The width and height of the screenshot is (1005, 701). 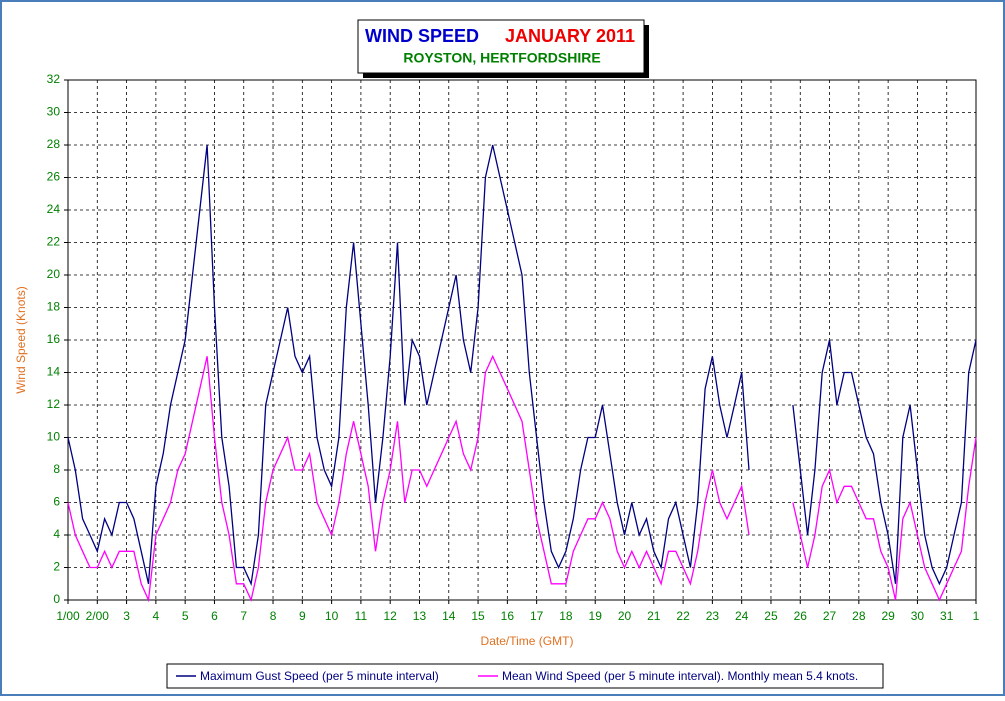 What do you see at coordinates (508, 616) in the screenshot?
I see `x-tick-label: 16` at bounding box center [508, 616].